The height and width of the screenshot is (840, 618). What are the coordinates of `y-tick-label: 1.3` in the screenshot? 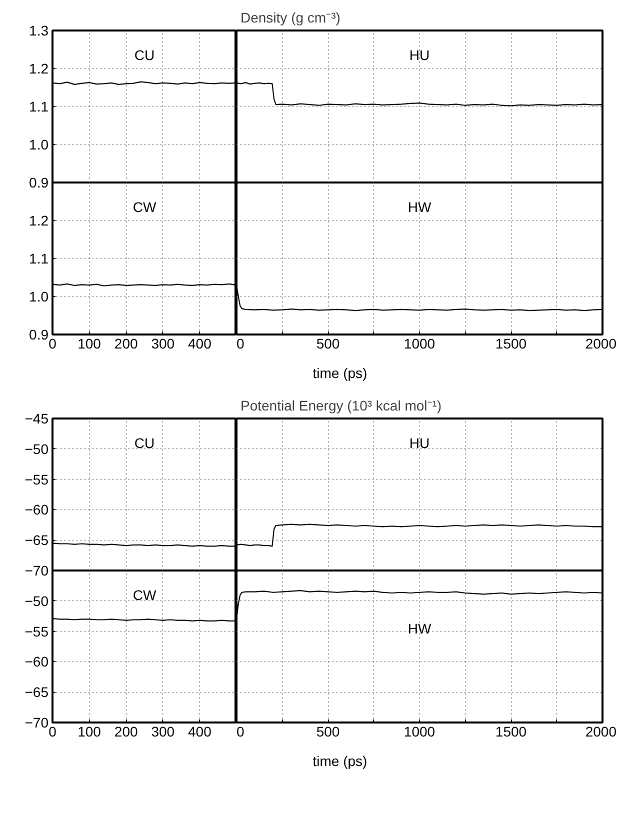 It's located at (39, 30).